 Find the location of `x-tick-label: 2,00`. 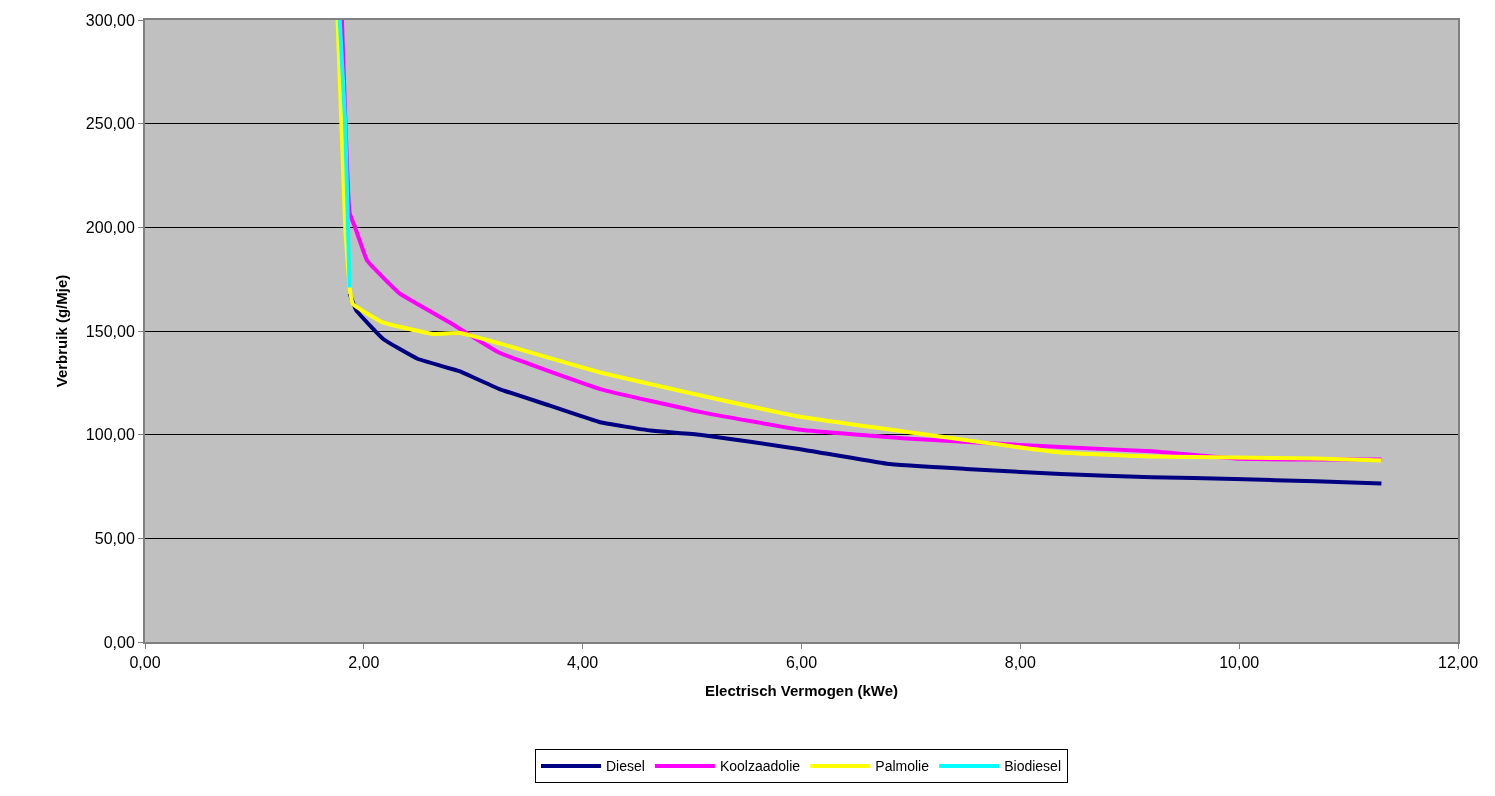

x-tick-label: 2,00 is located at coordinates (364, 663).